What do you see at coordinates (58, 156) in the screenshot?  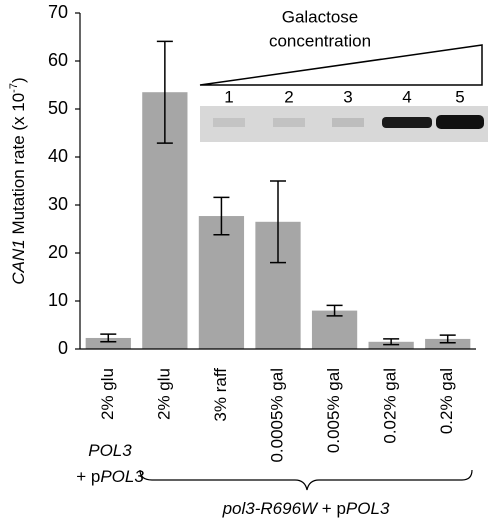 I see `y-tick-label: 40` at bounding box center [58, 156].